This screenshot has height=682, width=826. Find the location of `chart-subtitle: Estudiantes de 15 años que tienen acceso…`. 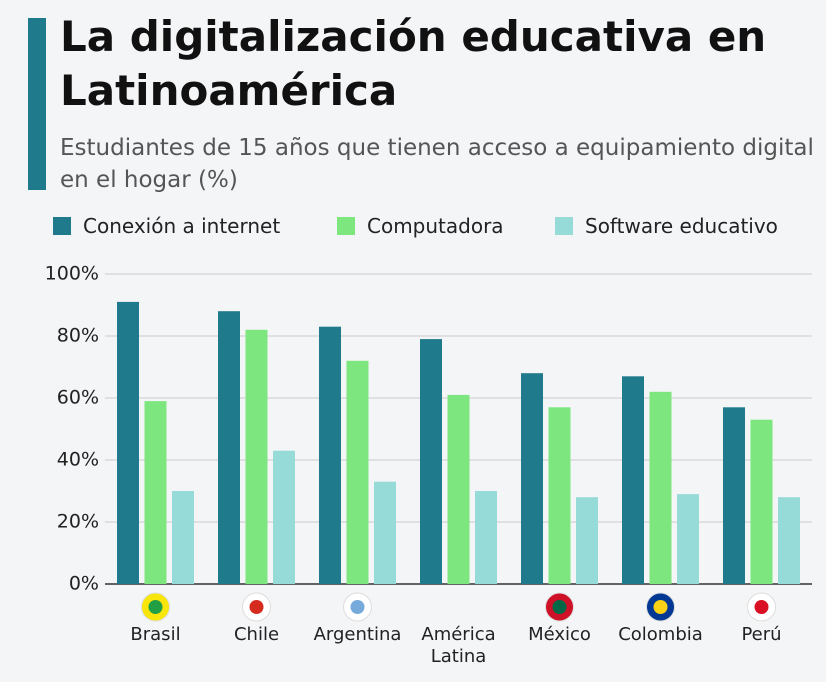

chart-subtitle: Estudiantes de 15 años que tienen acceso… is located at coordinates (437, 164).